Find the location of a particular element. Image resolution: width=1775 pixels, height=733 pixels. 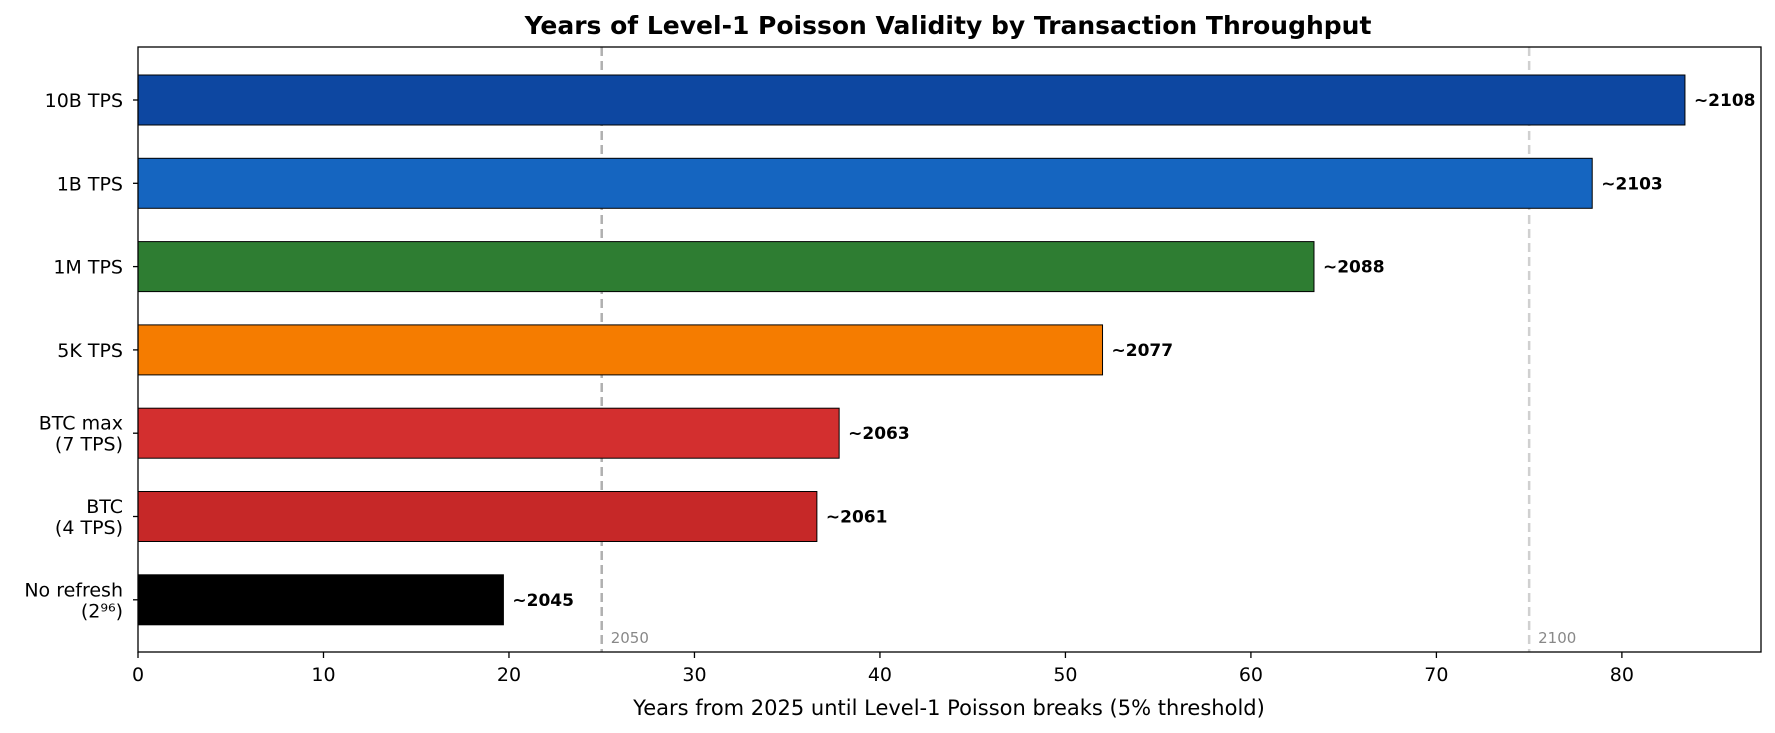

y-tick-label: 1M TPS is located at coordinates (88, 268).